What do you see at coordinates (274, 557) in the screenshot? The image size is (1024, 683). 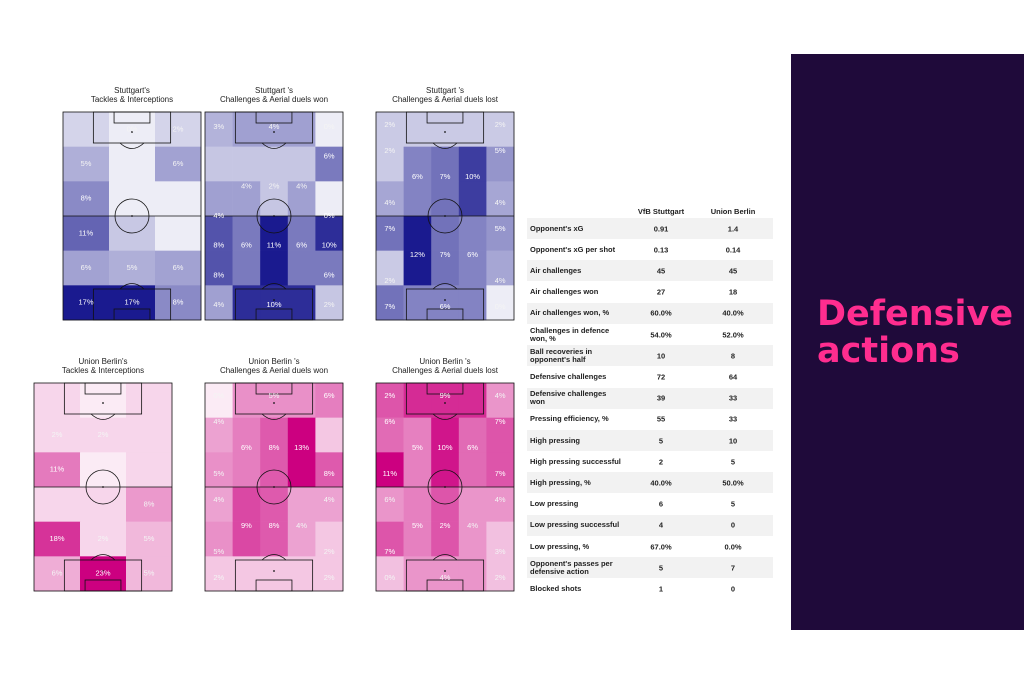 I see `penalty-arc-bottom` at bounding box center [274, 557].